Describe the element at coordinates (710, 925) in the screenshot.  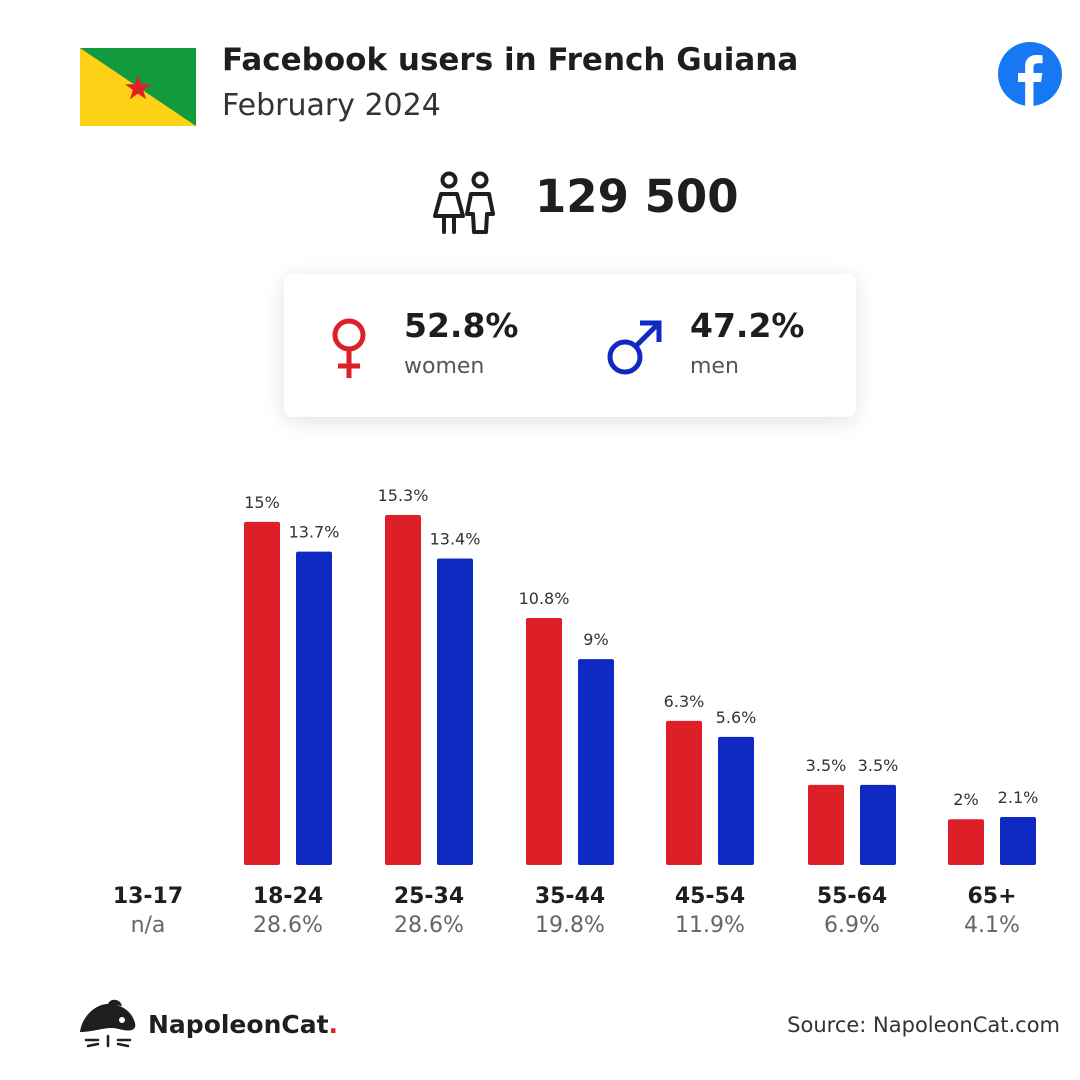
I see `age-share: 11.9%` at that location.